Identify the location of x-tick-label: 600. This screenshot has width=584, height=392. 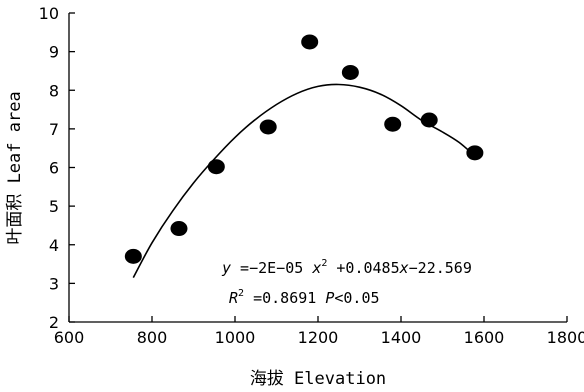
(69, 337).